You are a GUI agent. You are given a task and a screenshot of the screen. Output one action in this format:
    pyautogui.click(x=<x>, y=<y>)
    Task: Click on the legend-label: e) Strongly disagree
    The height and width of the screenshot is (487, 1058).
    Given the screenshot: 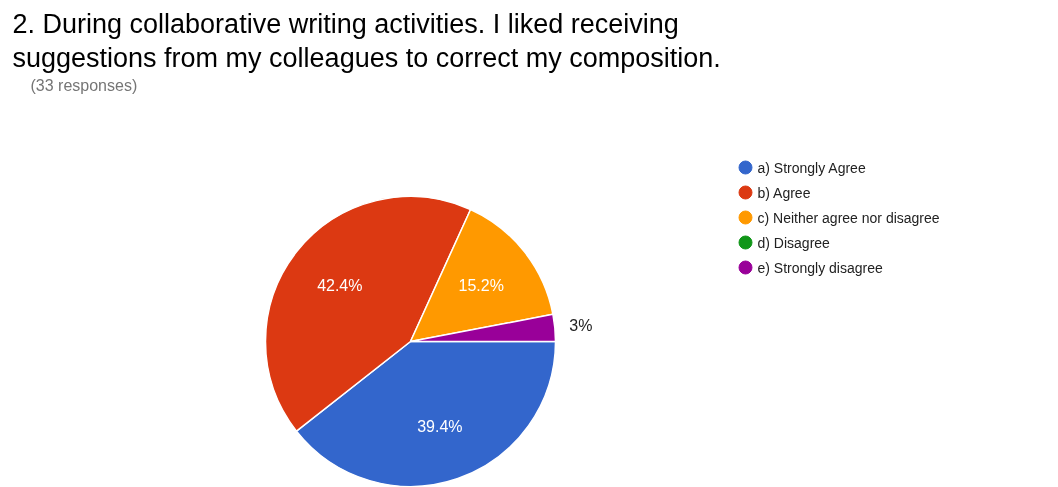 What is the action you would take?
    pyautogui.click(x=820, y=267)
    